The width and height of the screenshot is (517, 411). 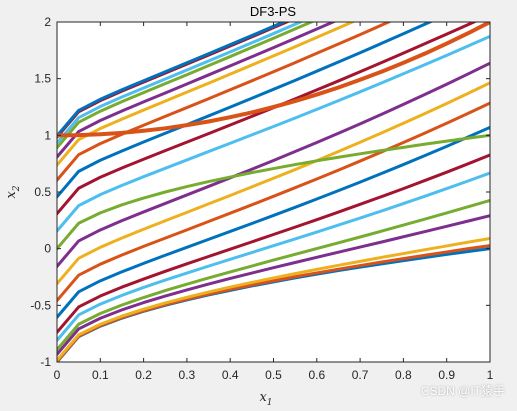 What do you see at coordinates (17, 188) in the screenshot?
I see `y-axis-label-sub: 2` at bounding box center [17, 188].